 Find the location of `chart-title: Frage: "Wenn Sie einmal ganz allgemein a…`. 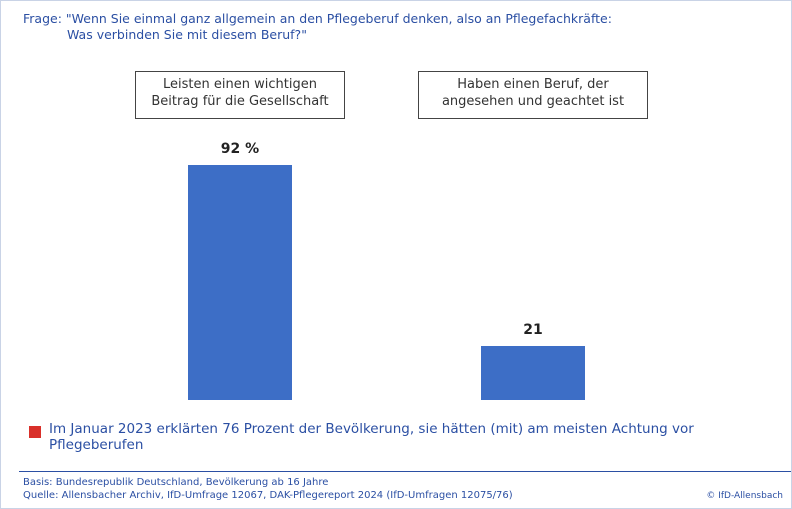

chart-title: Frage: "Wenn Sie einmal ganz allgemein a… is located at coordinates (317, 18).